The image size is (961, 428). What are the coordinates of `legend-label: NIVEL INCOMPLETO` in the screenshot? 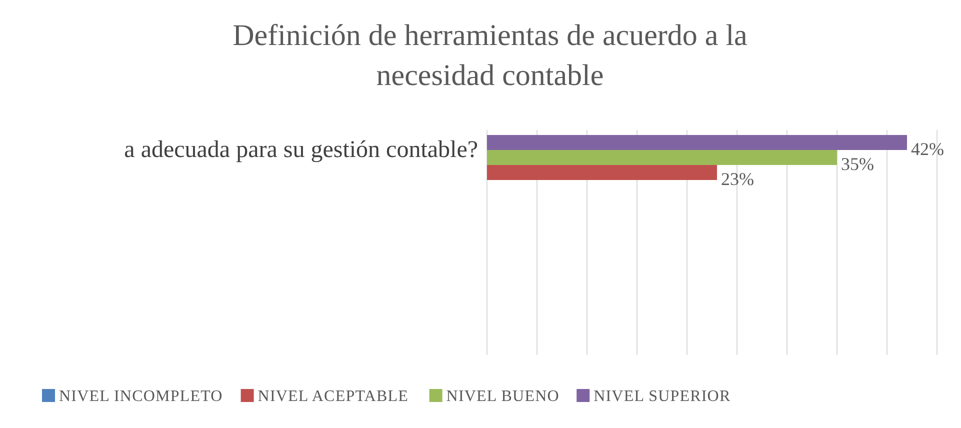 It's located at (141, 396).